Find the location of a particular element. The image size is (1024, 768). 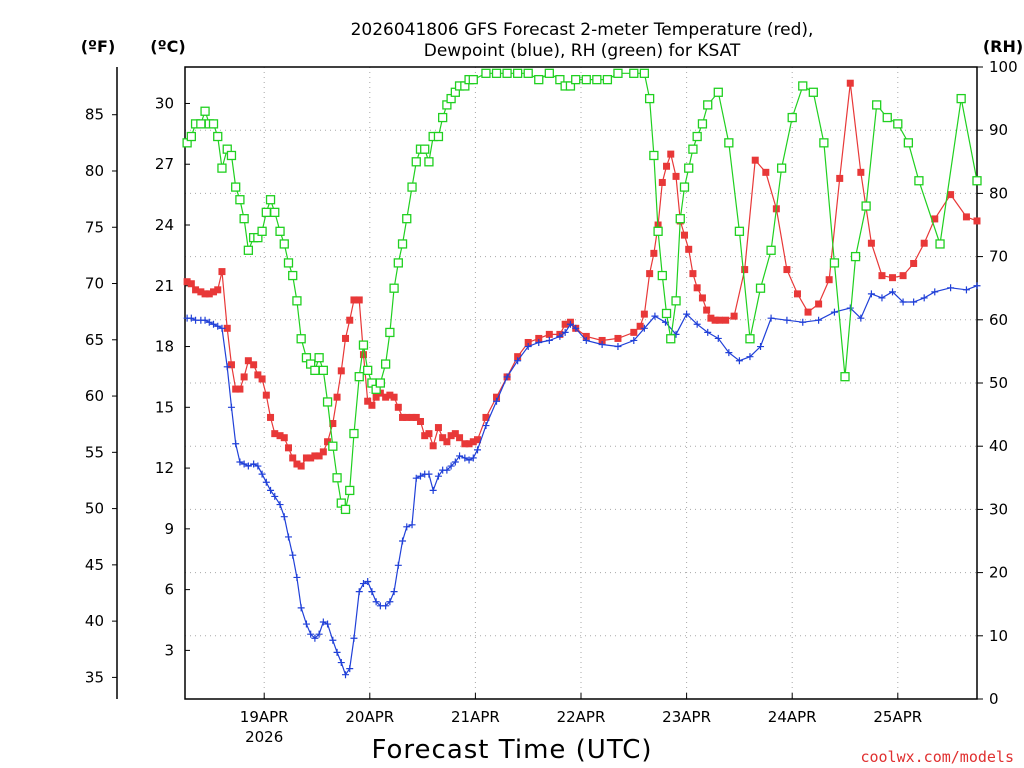

rh-tick-label: 40 is located at coordinates (998, 446).